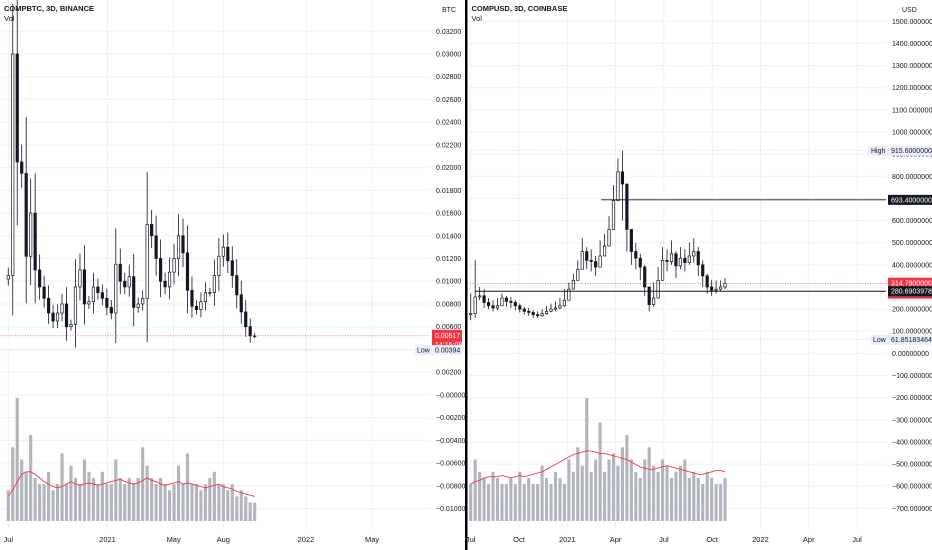 The height and width of the screenshot is (550, 932). What do you see at coordinates (912, 88) in the screenshot?
I see `price-tick-label: 1200.00000000` at bounding box center [912, 88].